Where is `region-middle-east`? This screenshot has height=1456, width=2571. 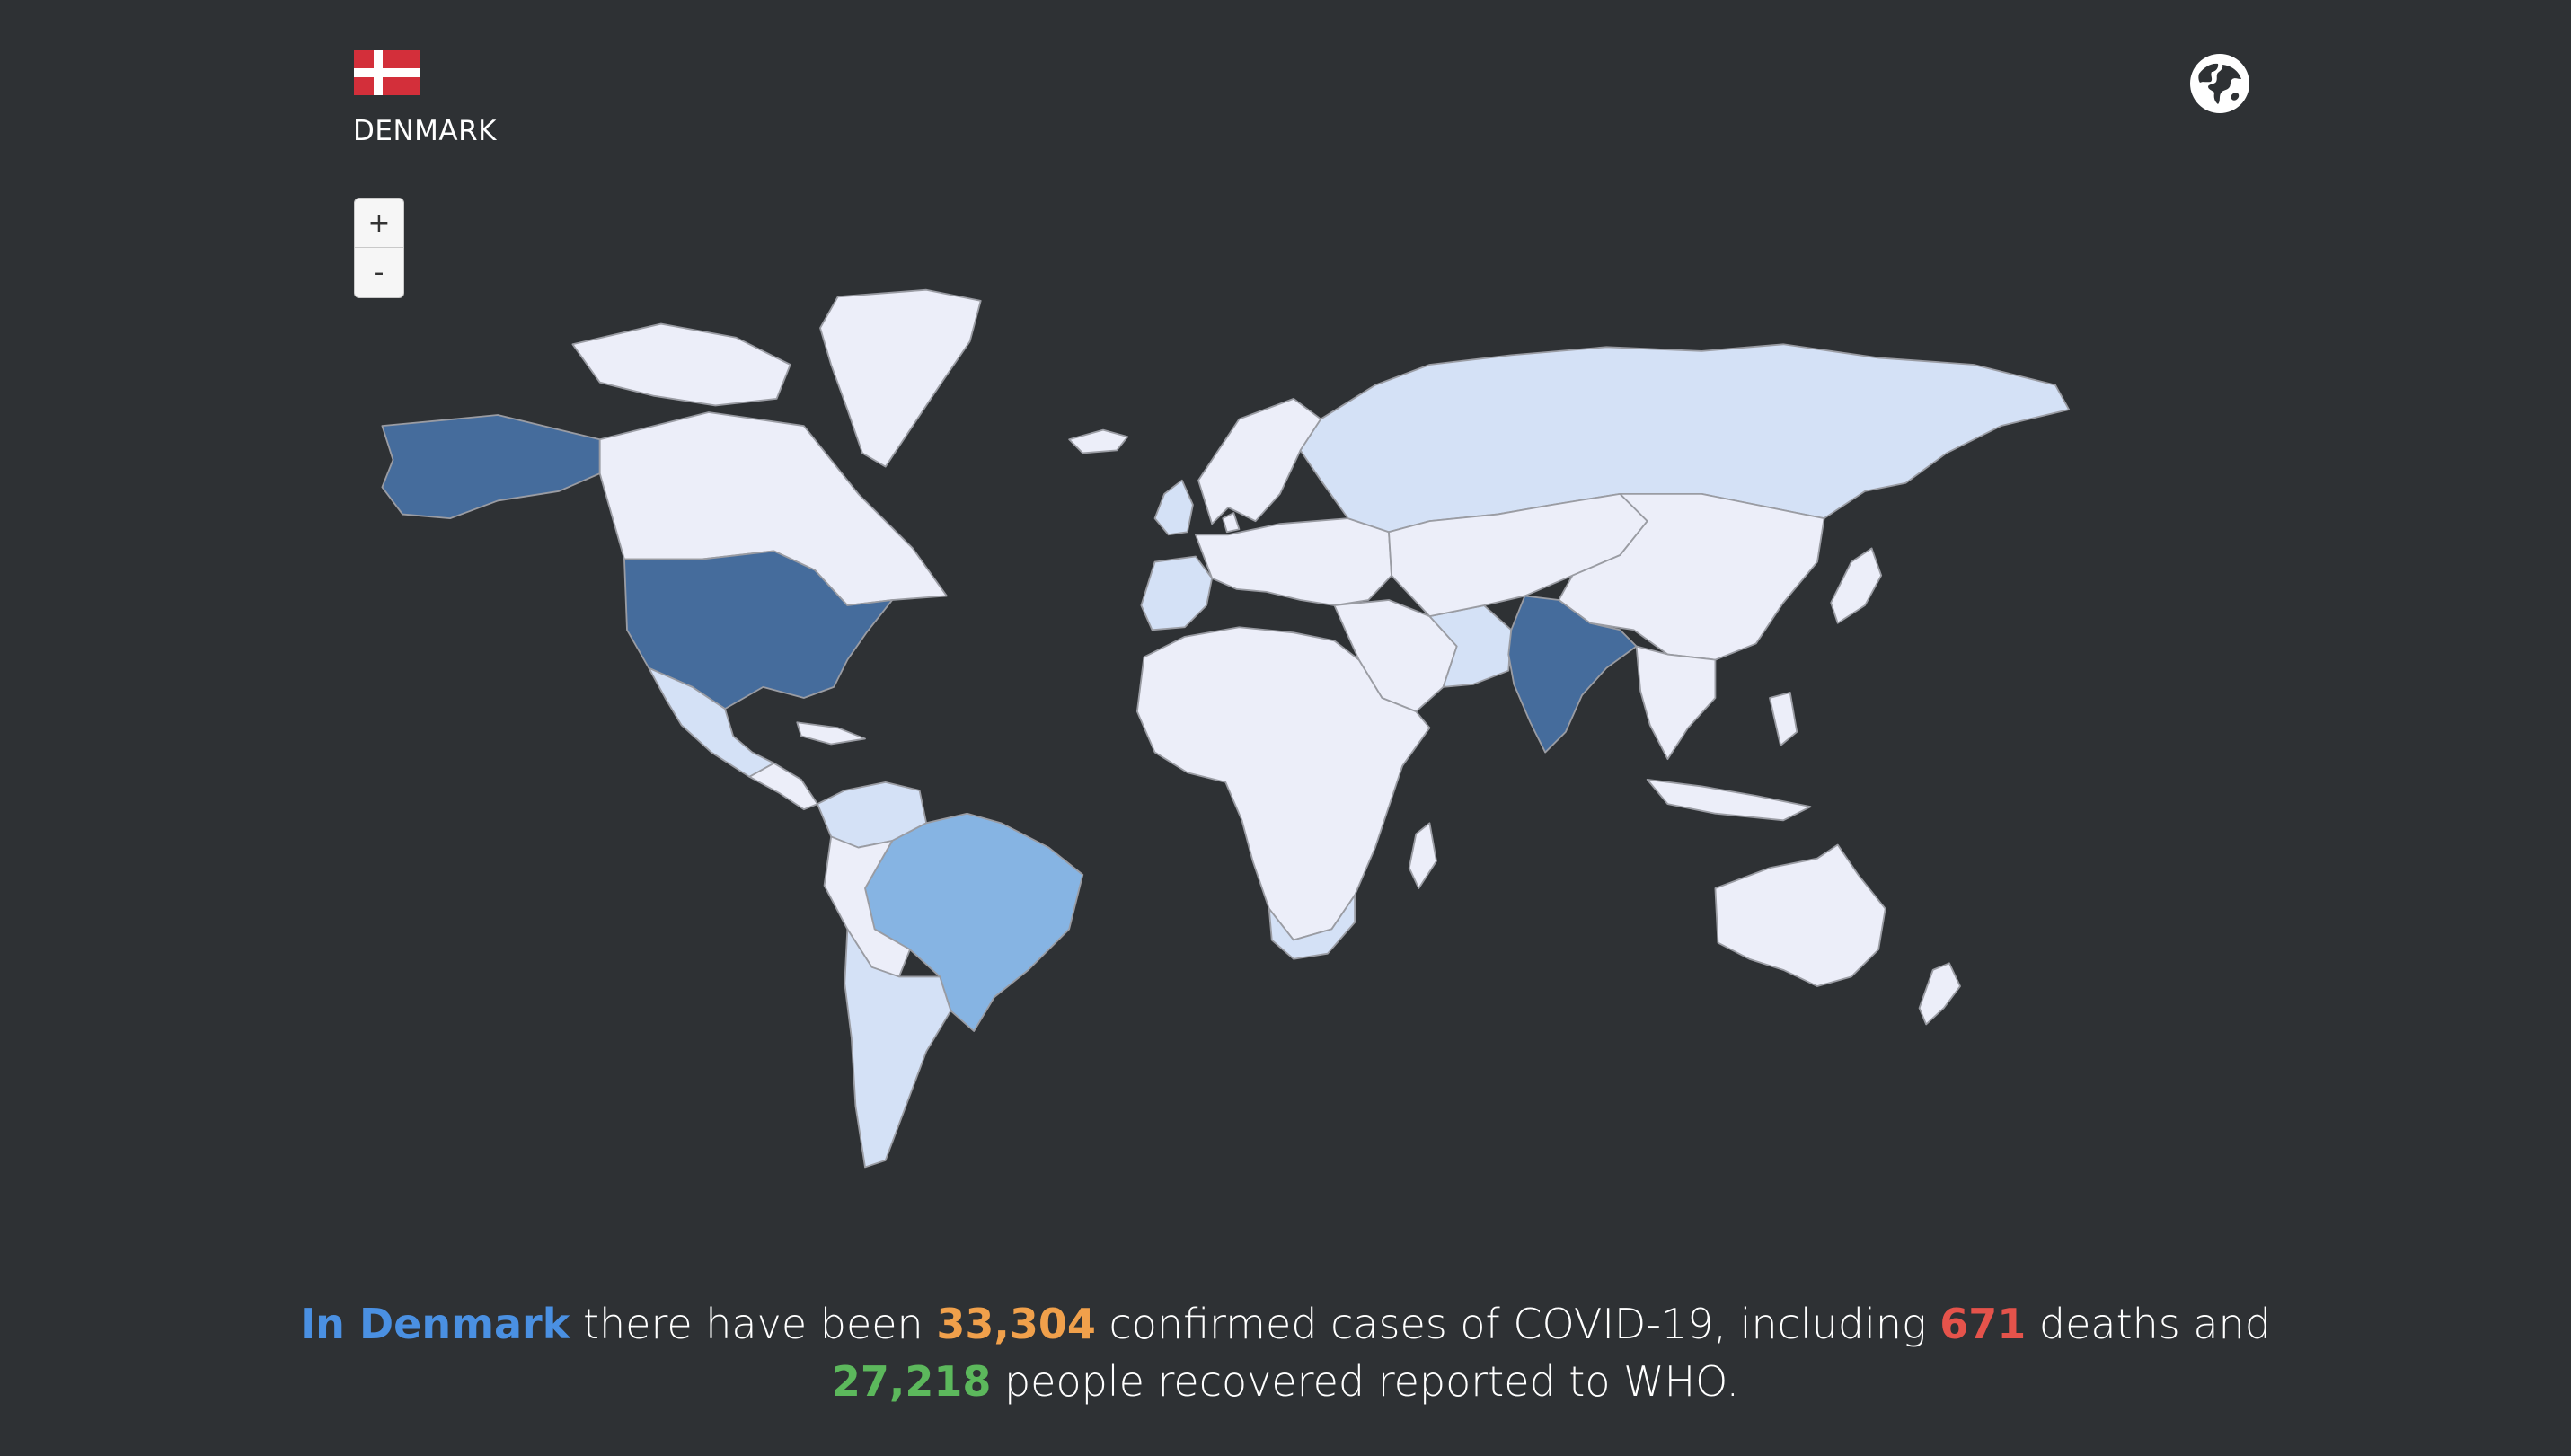
region-middle-east is located at coordinates (1395, 656).